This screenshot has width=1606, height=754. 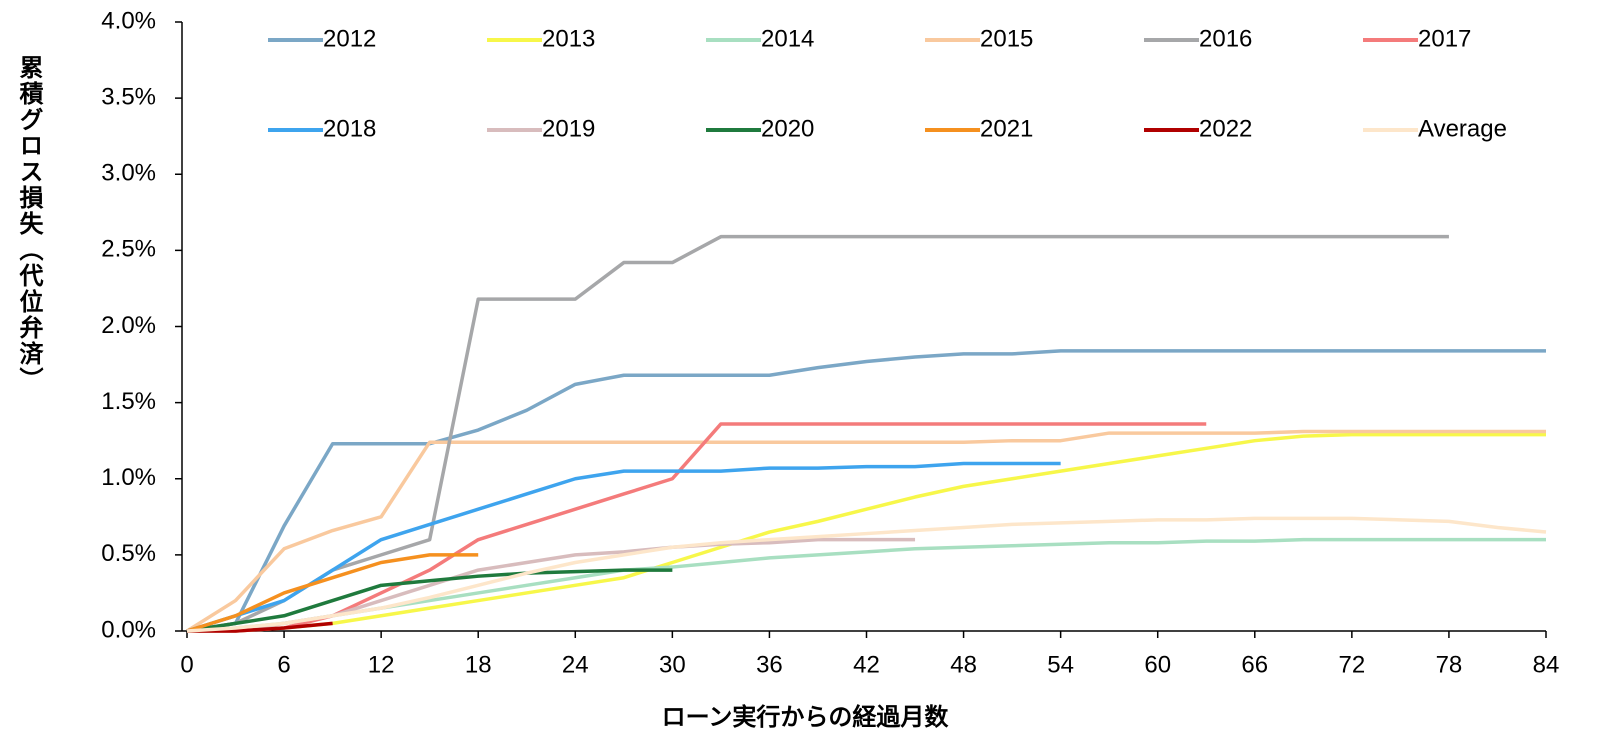 What do you see at coordinates (349, 128) in the screenshot?
I see `legend-label: 2018` at bounding box center [349, 128].